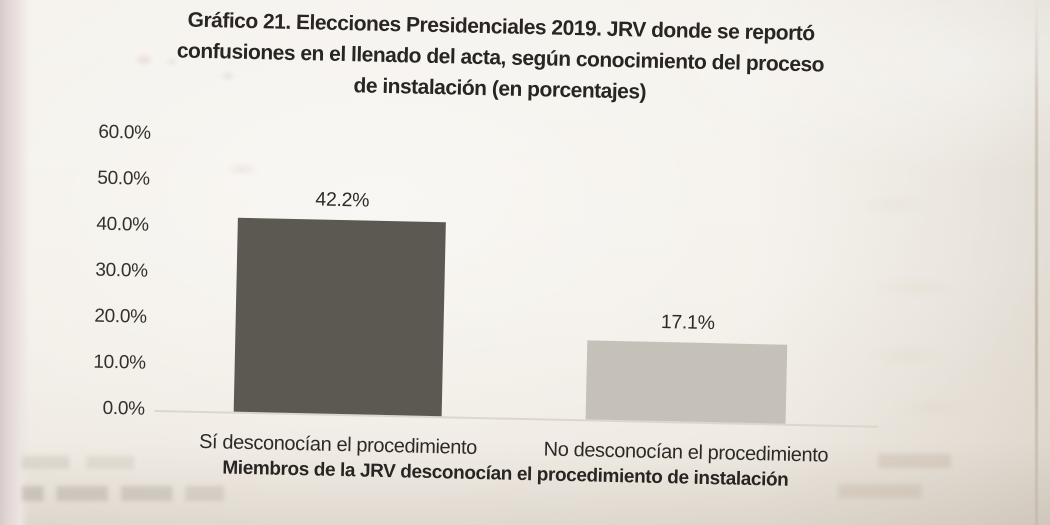 Image resolution: width=1050 pixels, height=525 pixels. What do you see at coordinates (15, 262) in the screenshot?
I see `page-edge-shadow` at bounding box center [15, 262].